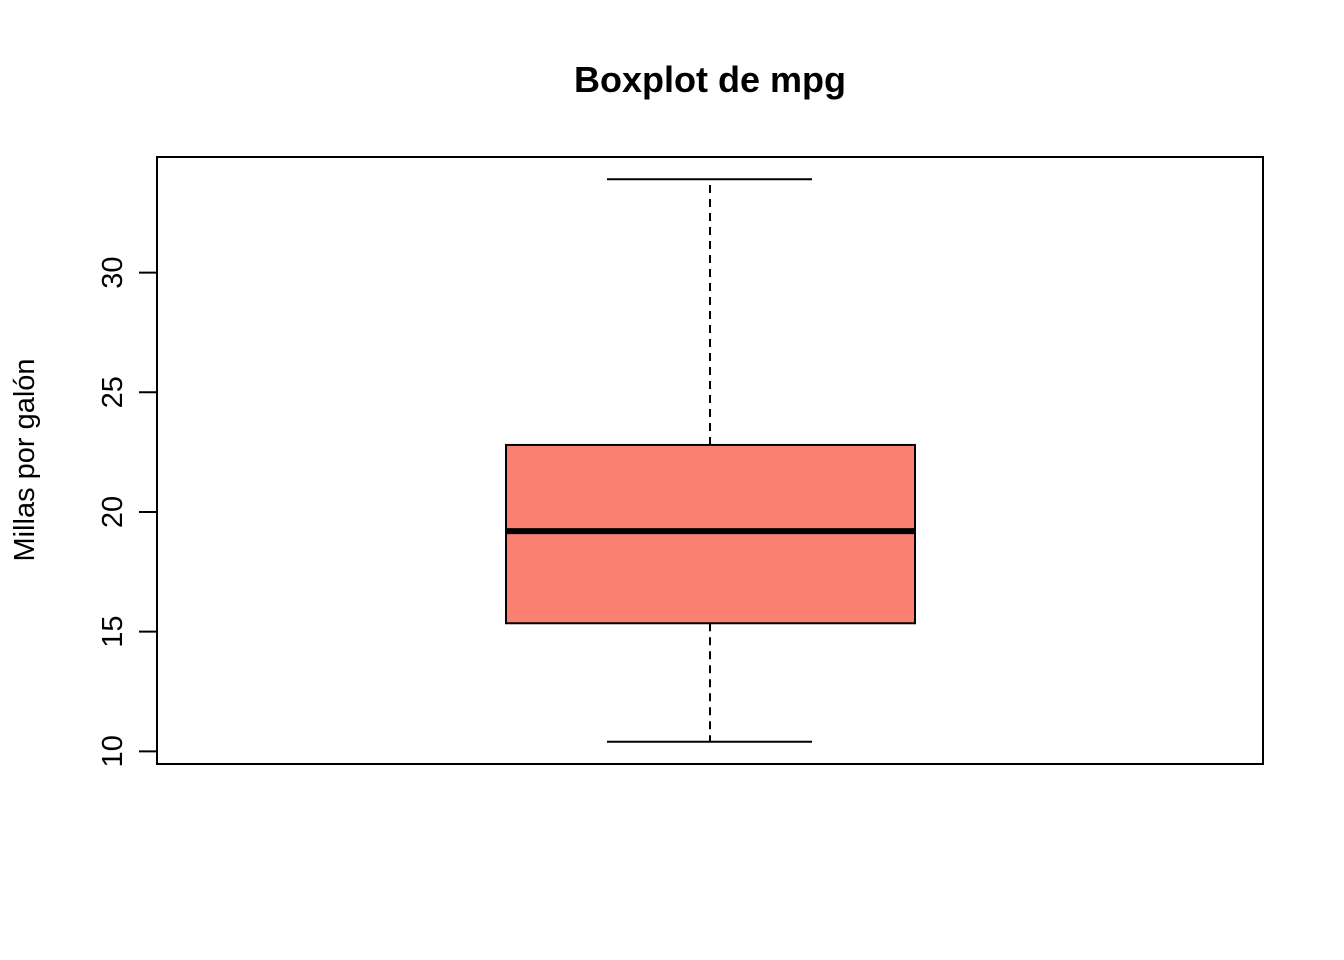 Image resolution: width=1344 pixels, height=960 pixels. What do you see at coordinates (113, 632) in the screenshot?
I see `y-tick-label: 15` at bounding box center [113, 632].